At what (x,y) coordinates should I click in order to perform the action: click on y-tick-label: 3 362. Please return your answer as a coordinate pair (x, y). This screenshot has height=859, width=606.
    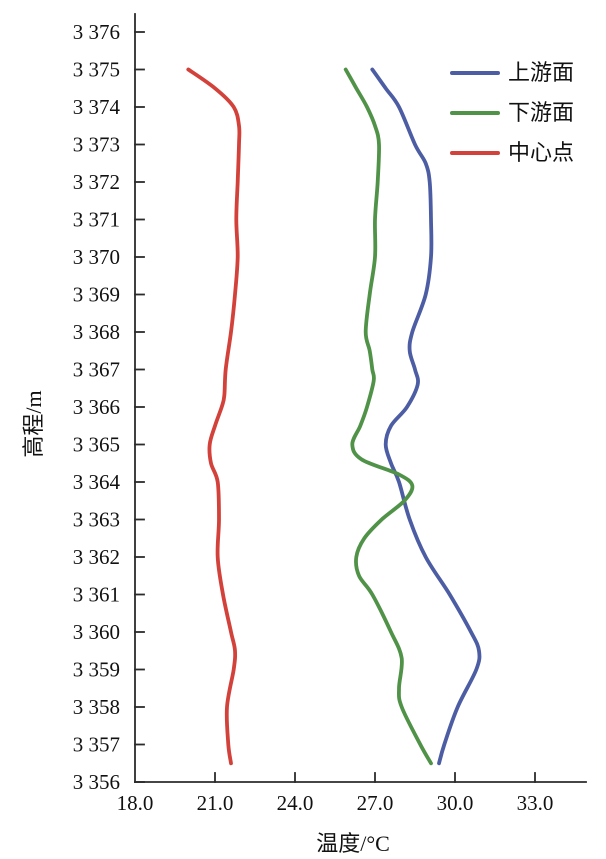
    Looking at the image, I should click on (96, 557).